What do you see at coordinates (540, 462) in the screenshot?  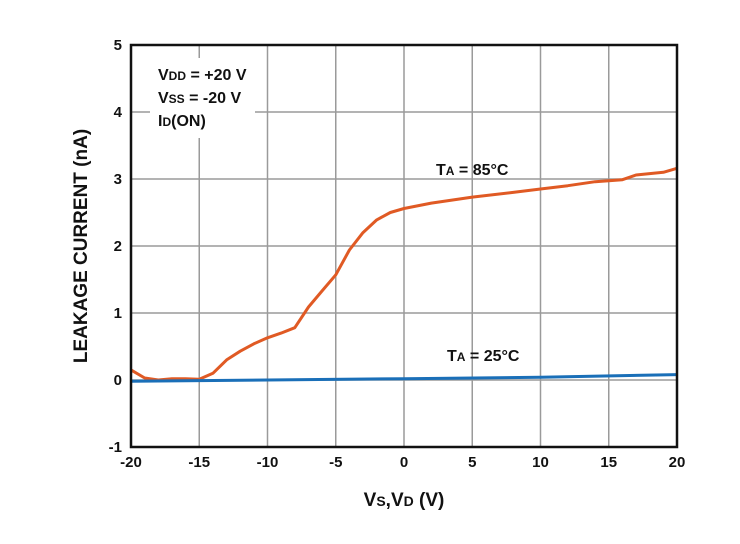 I see `x-tick-label: 10` at bounding box center [540, 462].